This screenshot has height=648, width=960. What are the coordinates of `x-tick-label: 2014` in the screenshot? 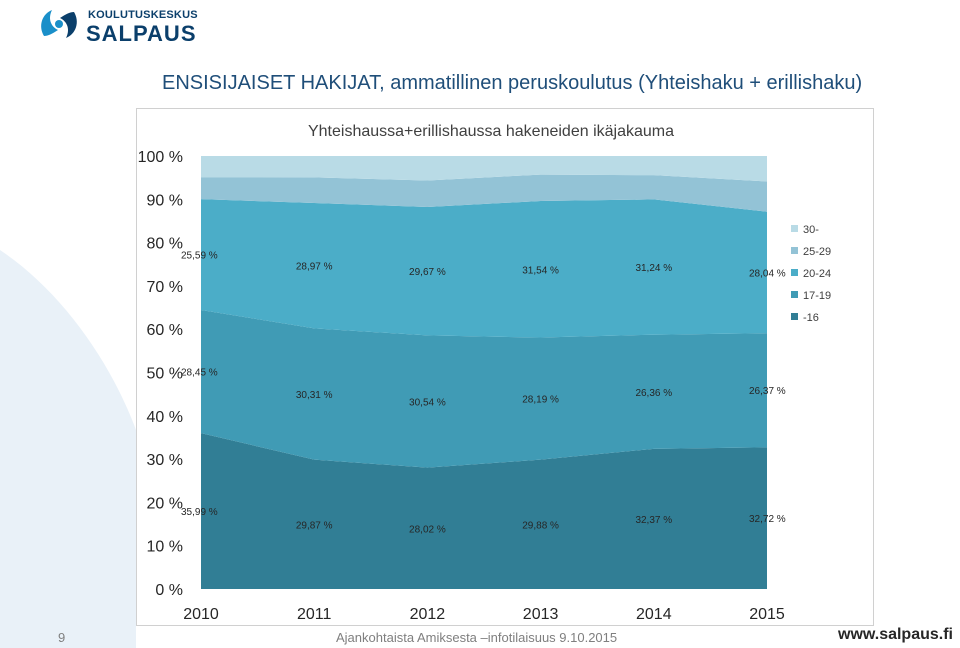 It's located at (654, 614).